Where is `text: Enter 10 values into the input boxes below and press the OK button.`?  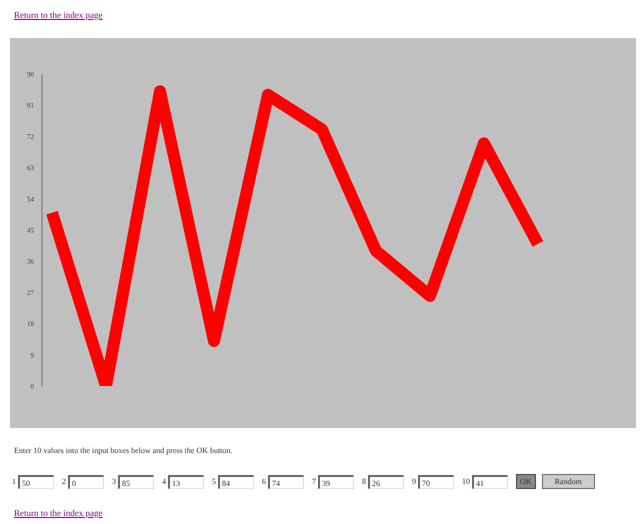
text: Enter 10 values into the input boxes below and press the OK button. is located at coordinates (123, 450).